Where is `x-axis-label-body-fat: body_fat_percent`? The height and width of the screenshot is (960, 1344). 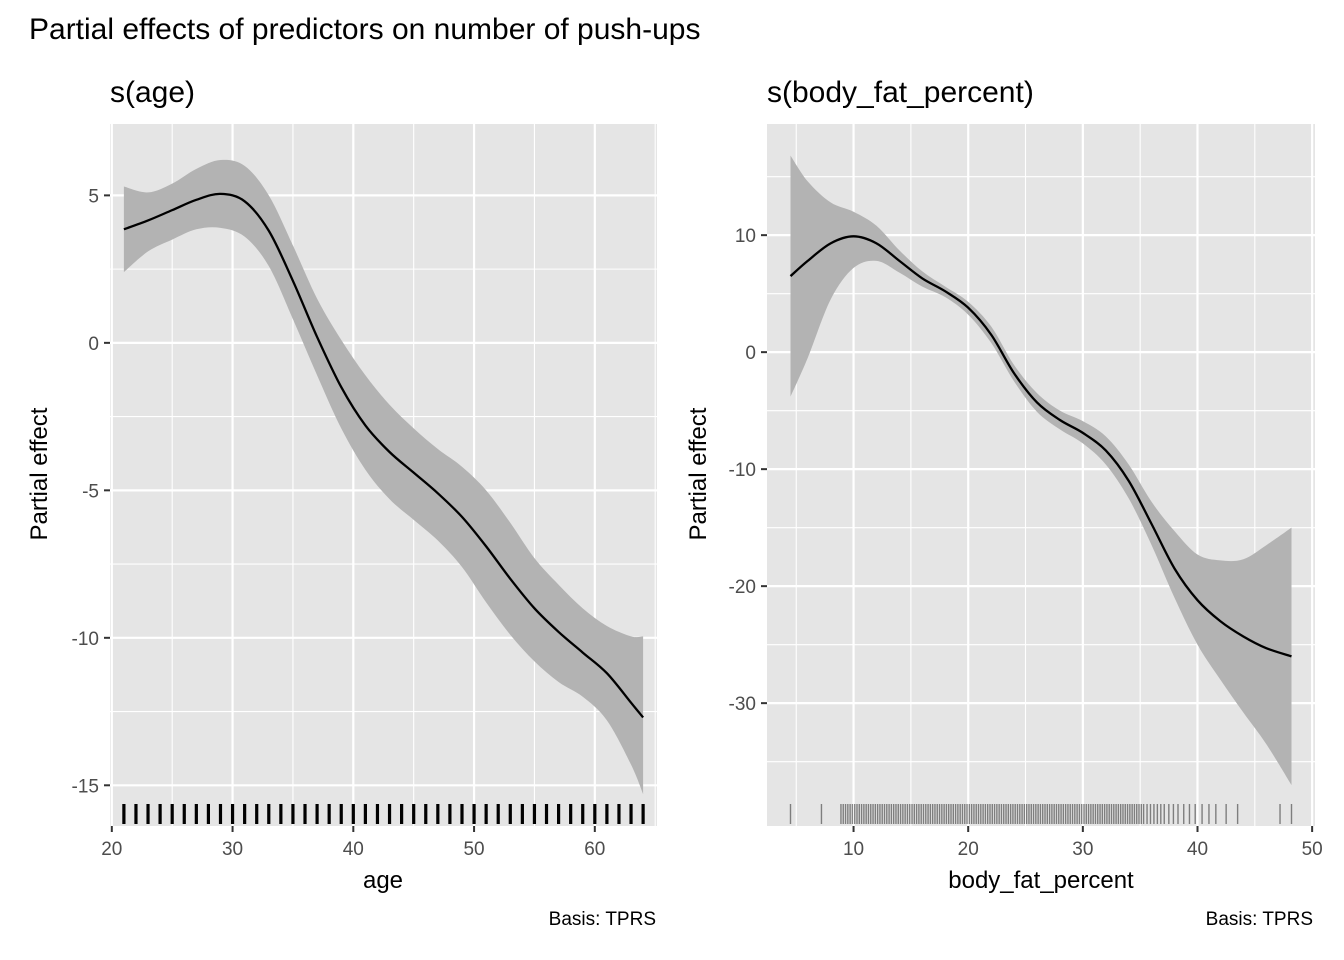 x-axis-label-body-fat: body_fat_percent is located at coordinates (1041, 880).